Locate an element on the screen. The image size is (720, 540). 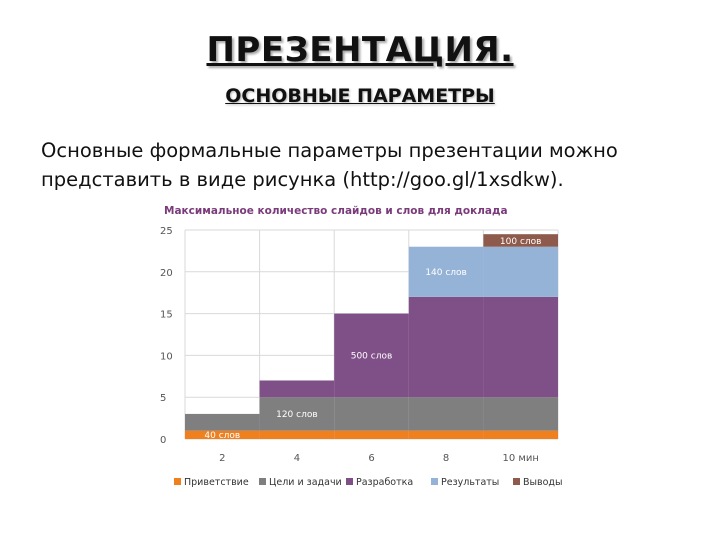
legend-label: Выводы is located at coordinates (543, 482).